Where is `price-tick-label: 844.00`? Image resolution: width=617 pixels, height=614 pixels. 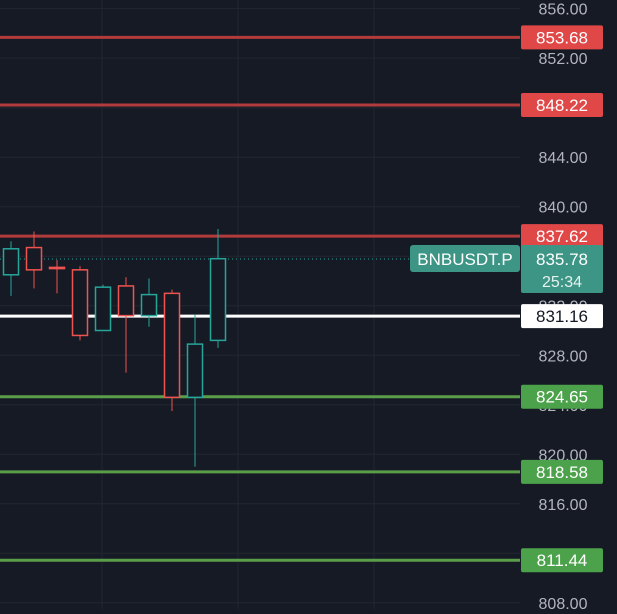
price-tick-label: 844.00 is located at coordinates (563, 158).